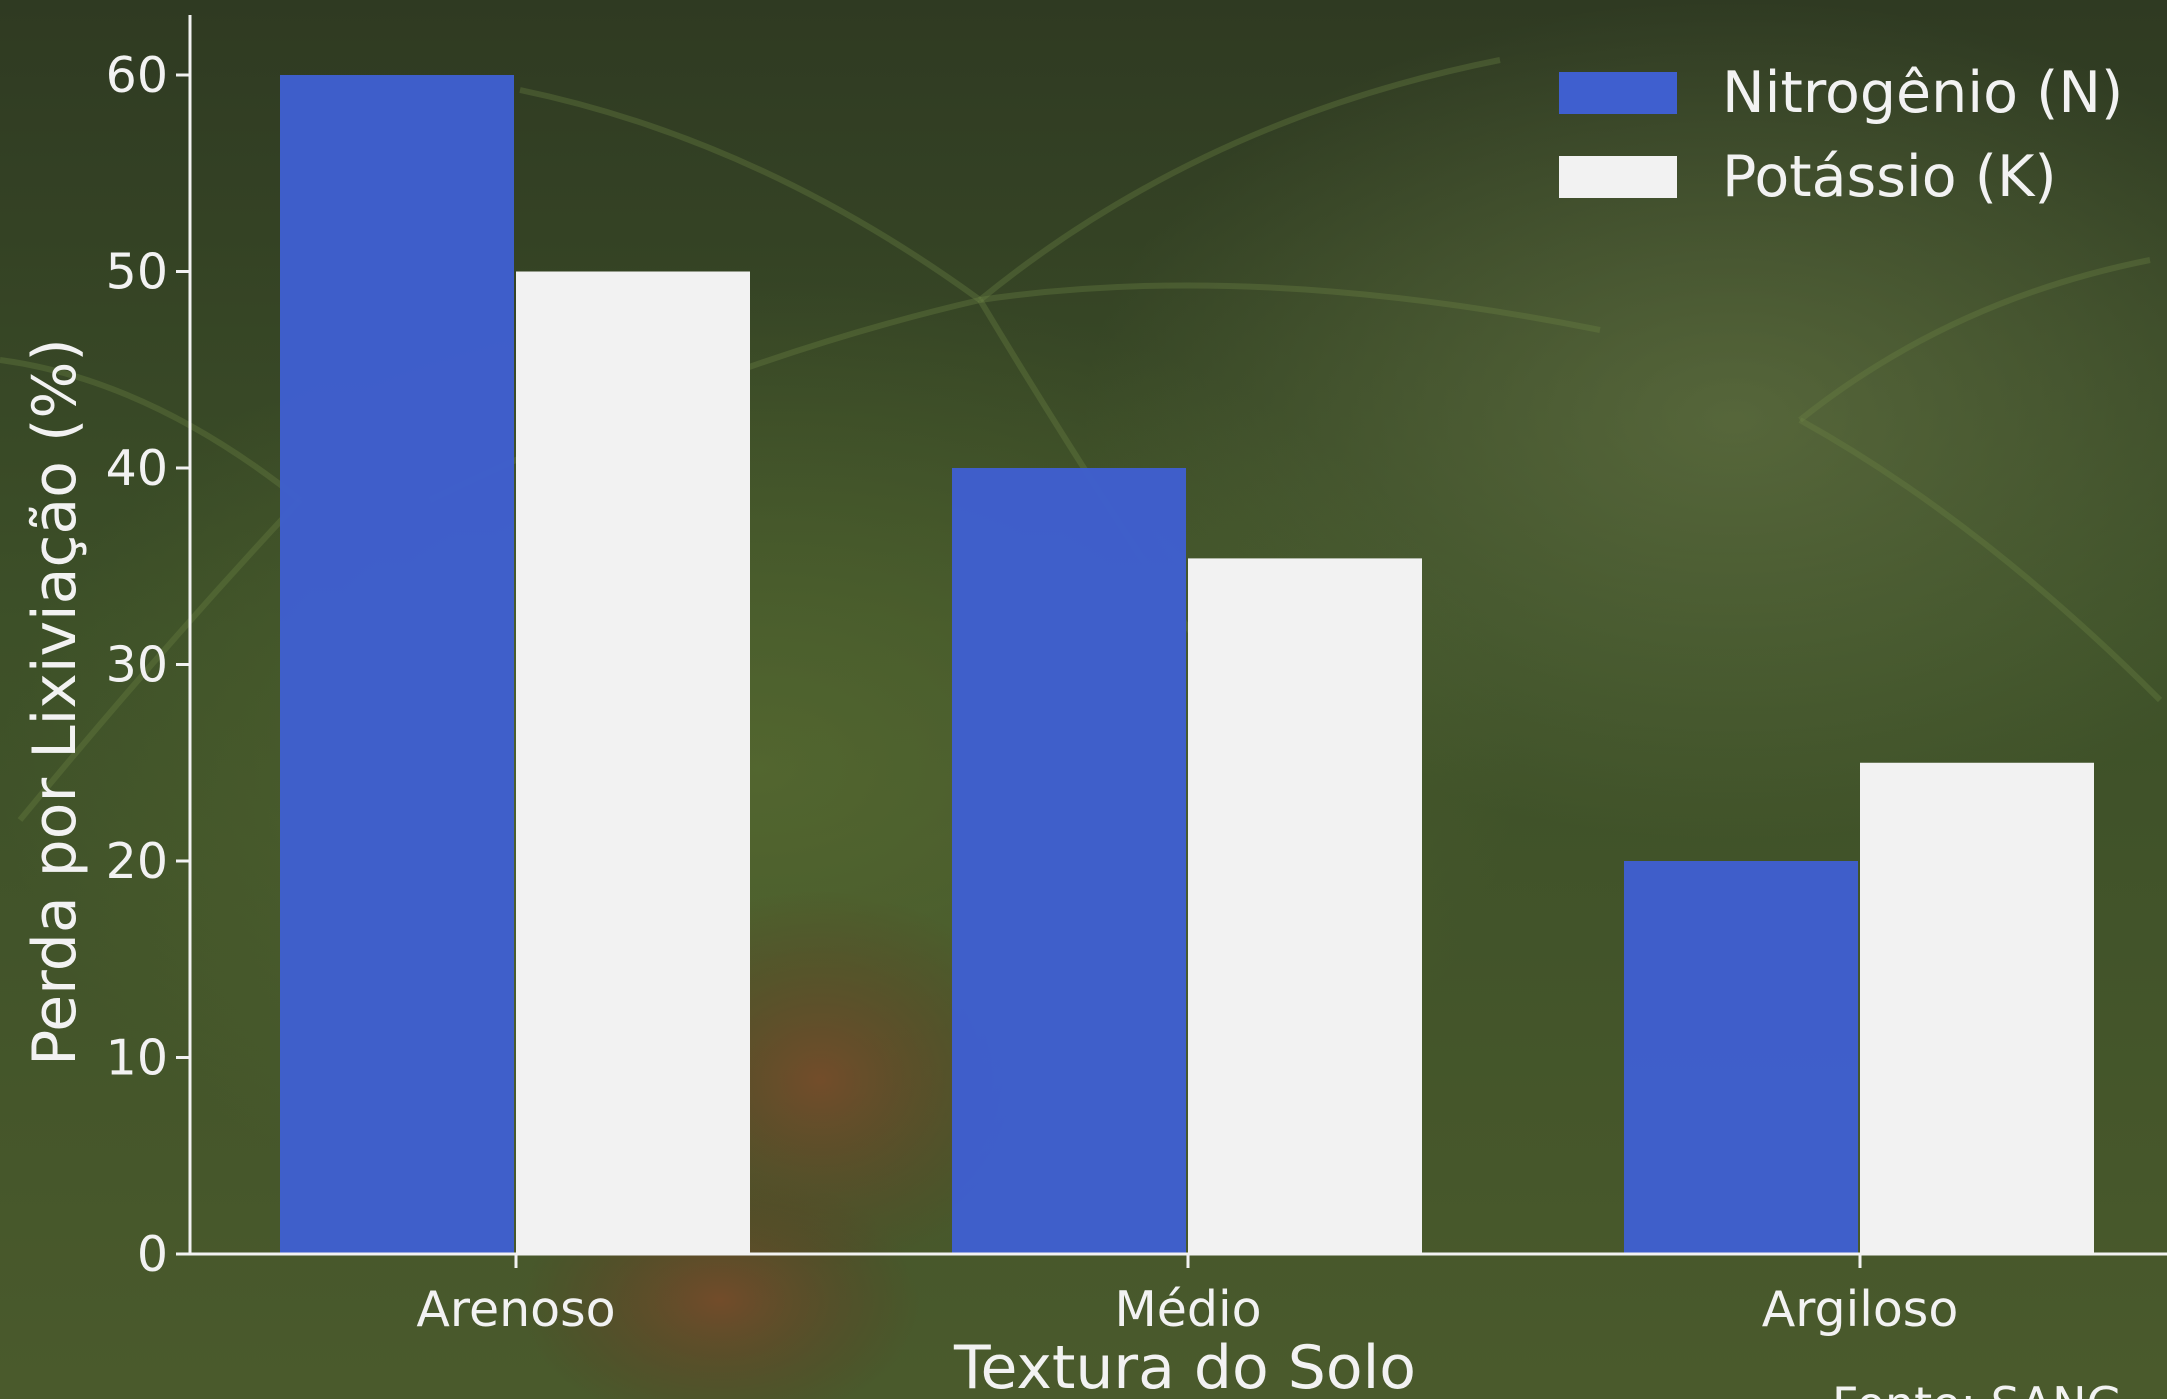 Image resolution: width=2167 pixels, height=1399 pixels. Describe the element at coordinates (137, 75) in the screenshot. I see `y-tick-label: 60` at that location.